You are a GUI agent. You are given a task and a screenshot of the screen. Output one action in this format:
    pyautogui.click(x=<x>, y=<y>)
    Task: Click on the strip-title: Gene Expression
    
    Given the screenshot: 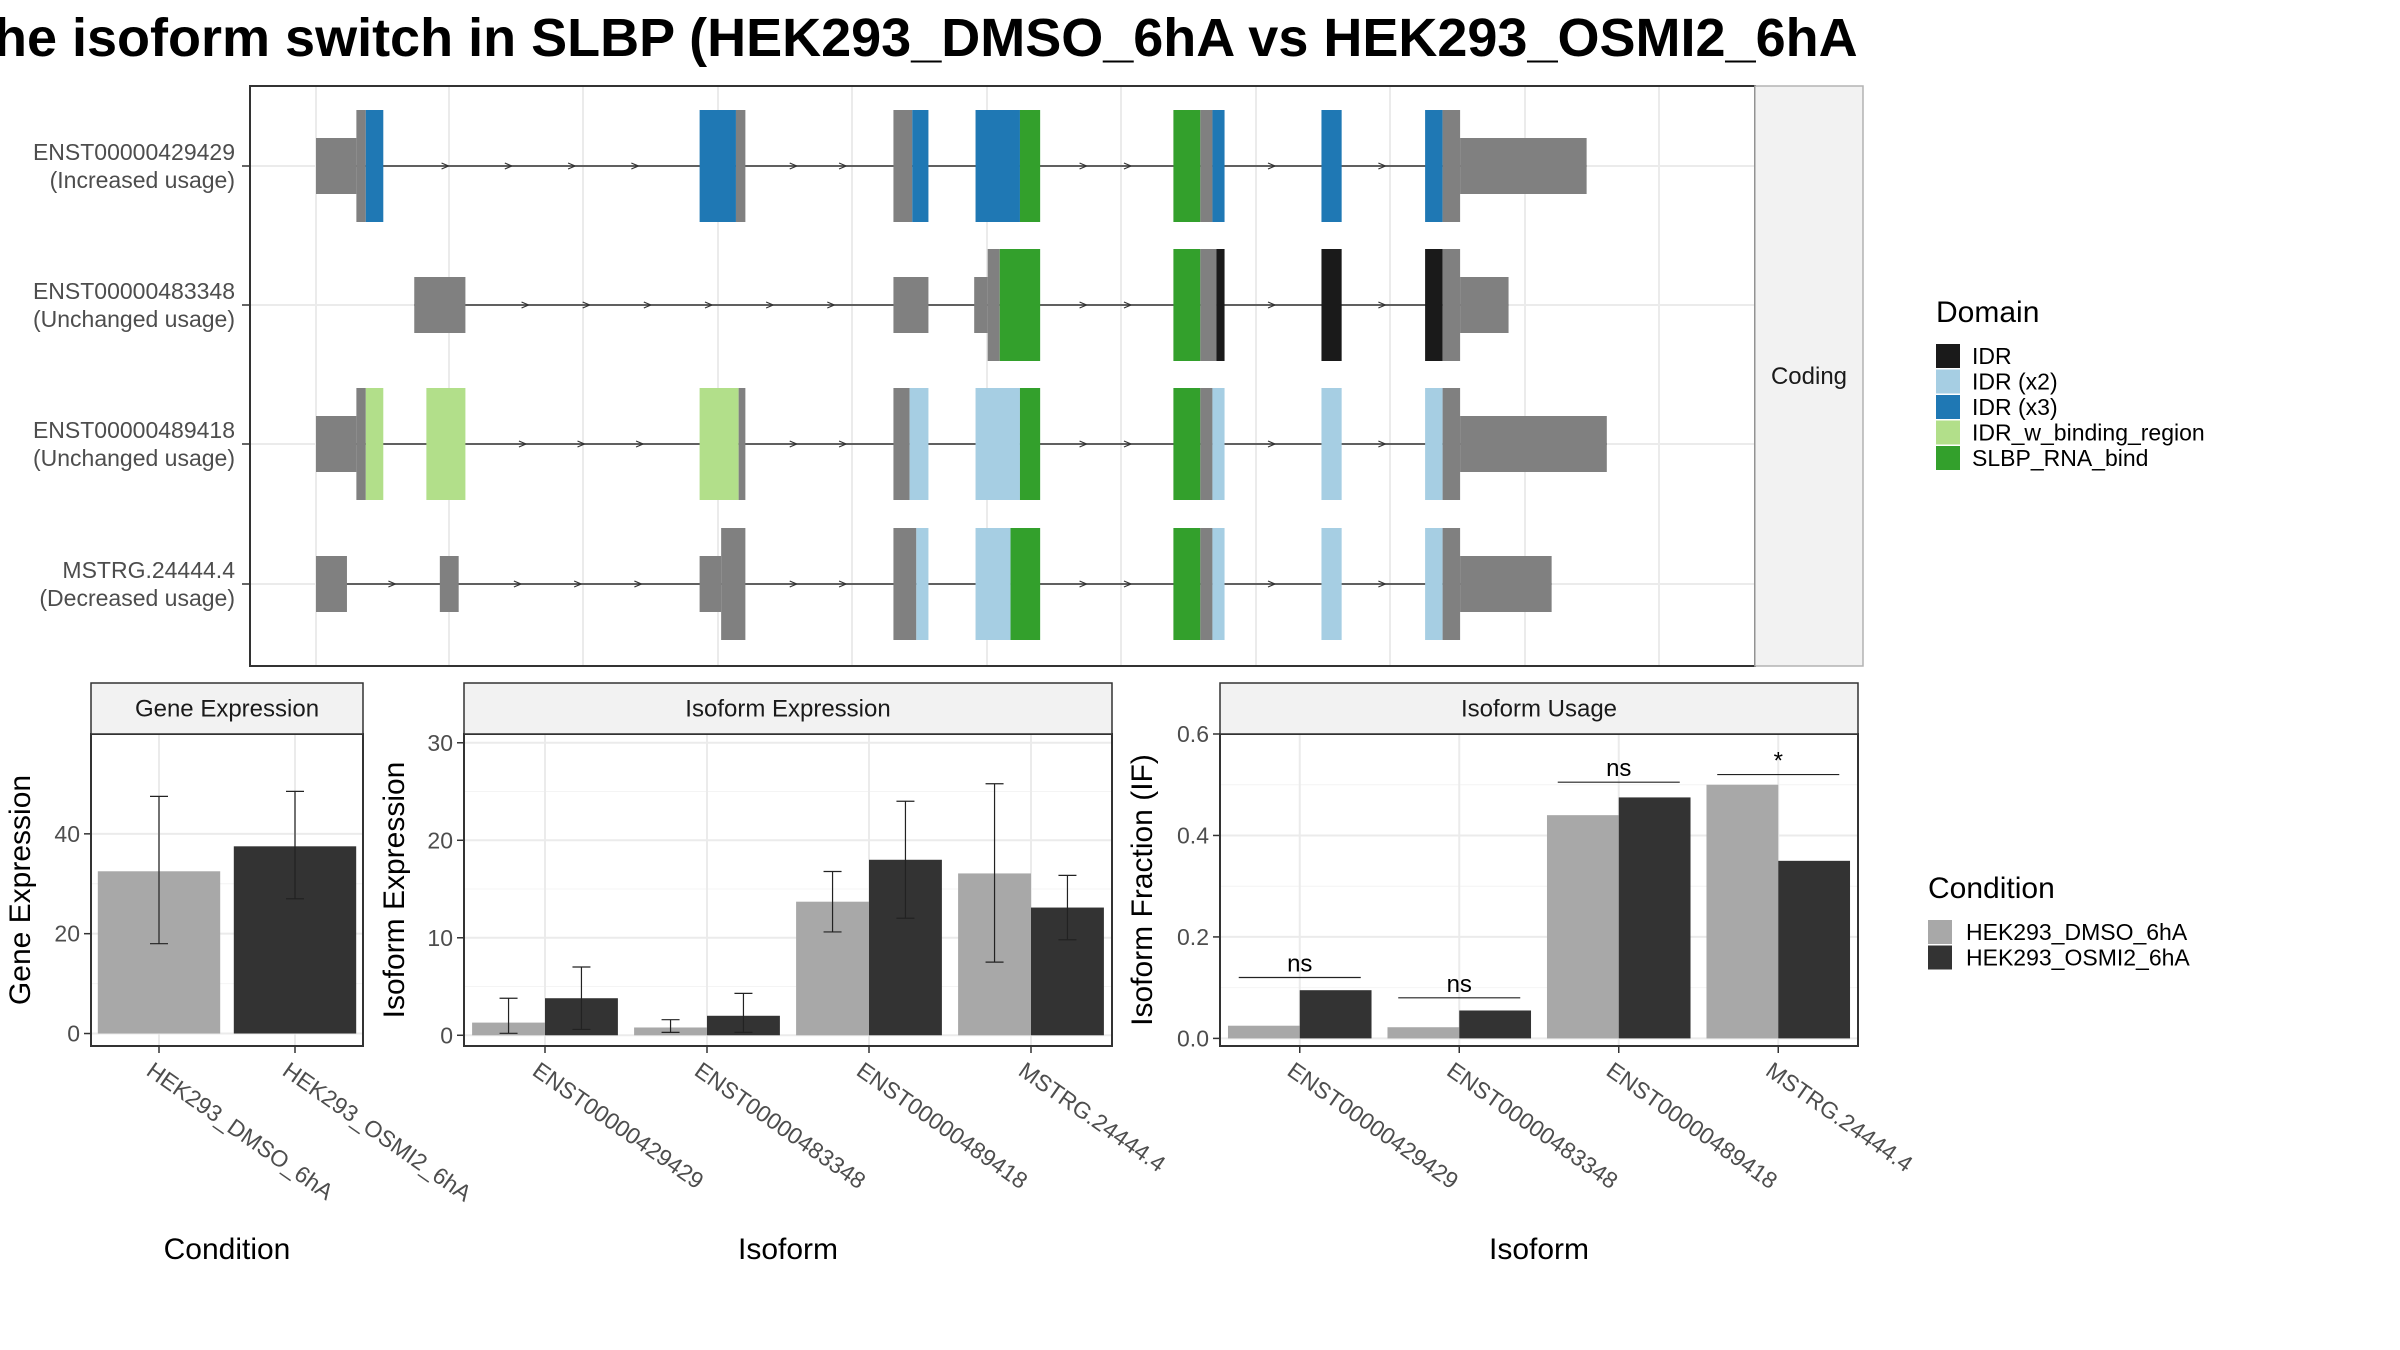 What is the action you would take?
    pyautogui.click(x=227, y=709)
    